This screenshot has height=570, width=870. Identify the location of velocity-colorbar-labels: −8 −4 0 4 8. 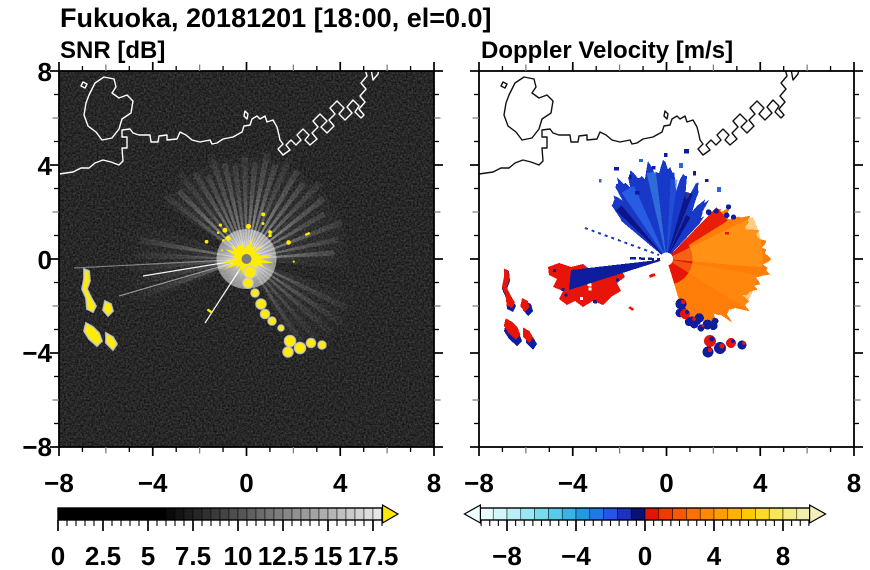
(641, 555).